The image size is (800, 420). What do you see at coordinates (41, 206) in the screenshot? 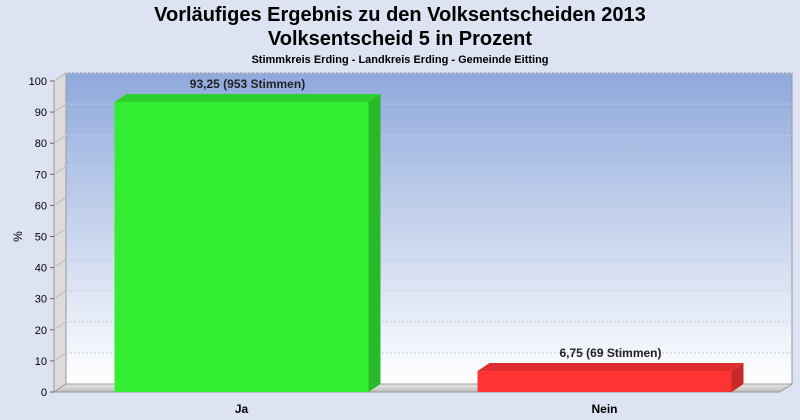
I see `y-tick-label: 60` at bounding box center [41, 206].